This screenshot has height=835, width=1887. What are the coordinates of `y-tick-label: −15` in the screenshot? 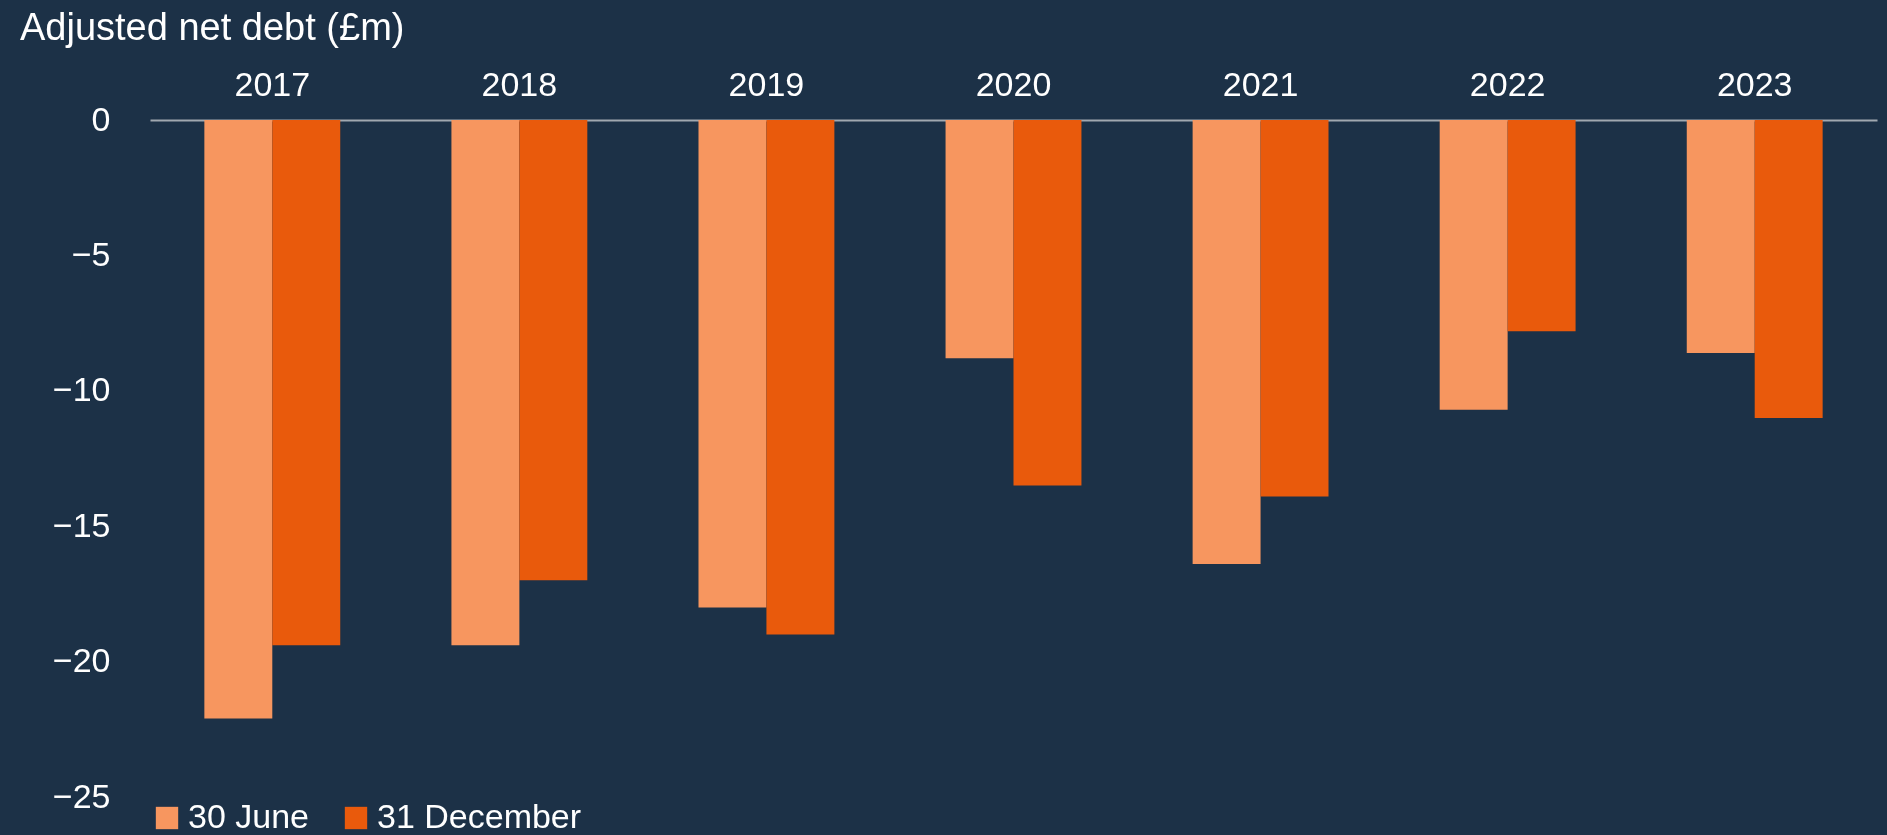 It's located at (81, 524).